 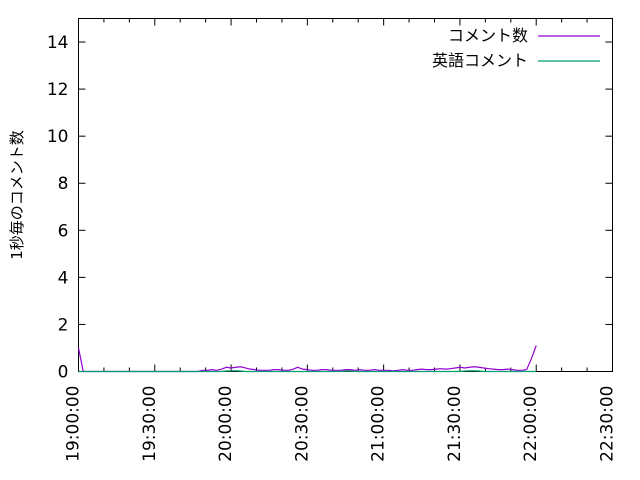 I want to click on legend-label-1: コメント数, so click(x=488, y=35).